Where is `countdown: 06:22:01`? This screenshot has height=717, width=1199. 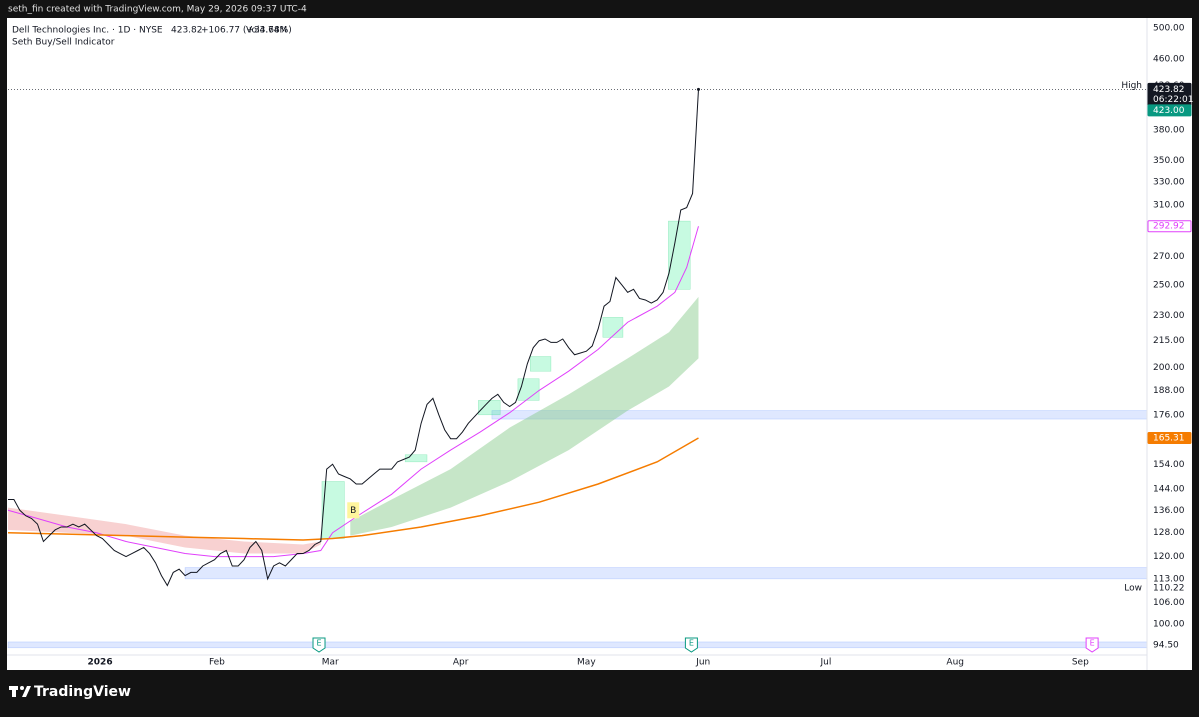 countdown: 06:22:01 is located at coordinates (1173, 100).